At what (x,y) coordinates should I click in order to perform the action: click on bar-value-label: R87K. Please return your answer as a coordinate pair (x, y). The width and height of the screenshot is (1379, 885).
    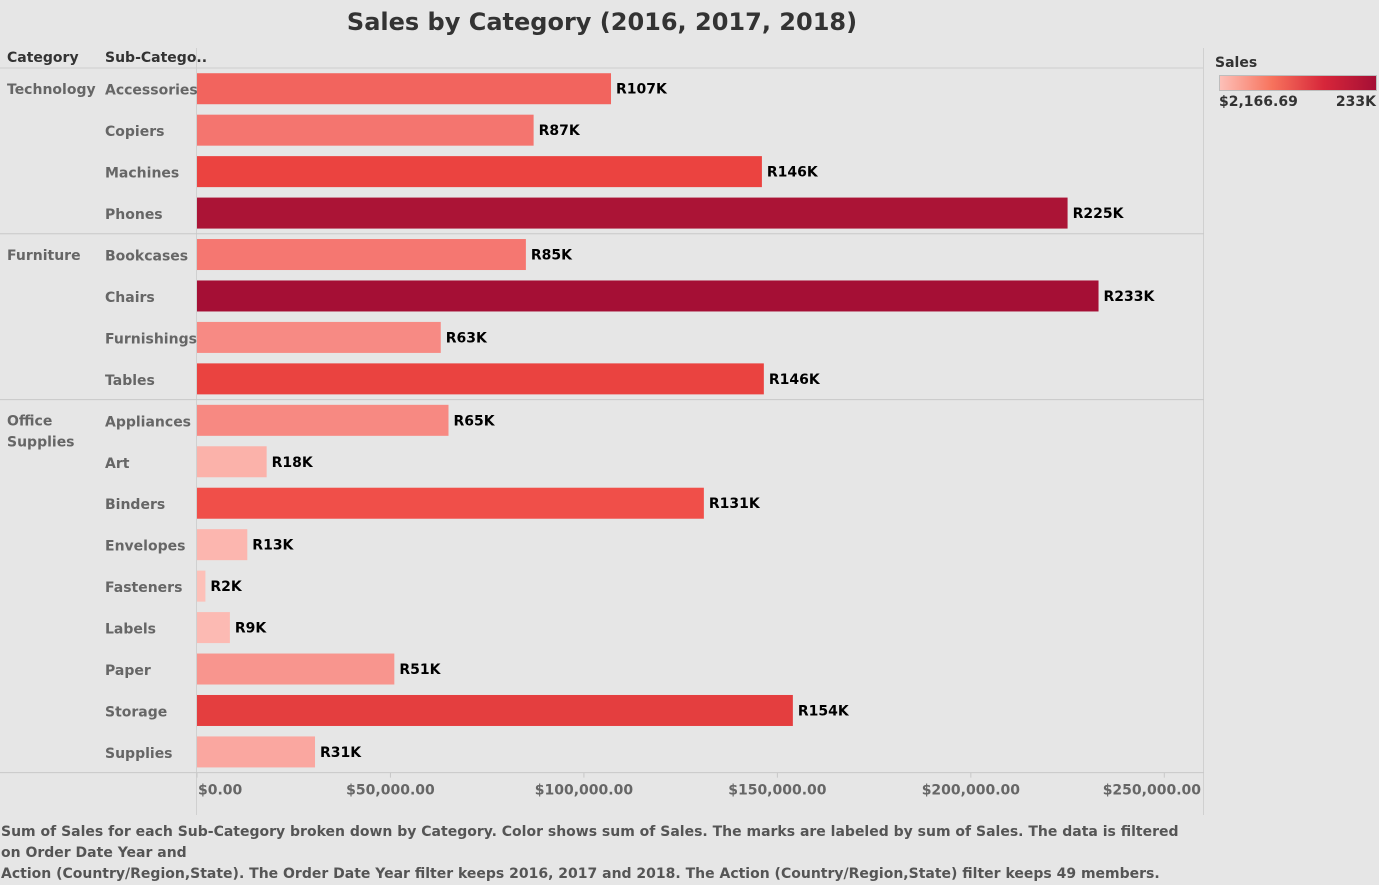
    Looking at the image, I should click on (560, 131).